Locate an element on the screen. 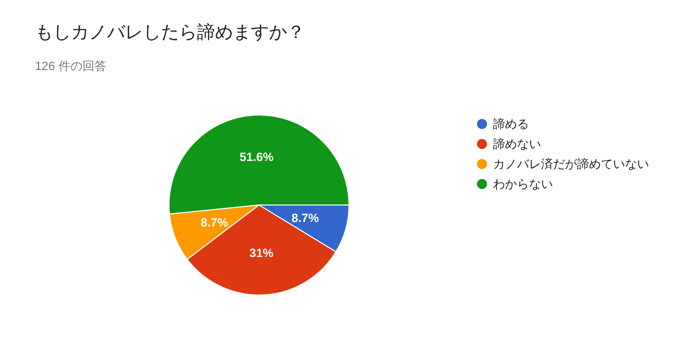  legend-label: わからない is located at coordinates (523, 184).